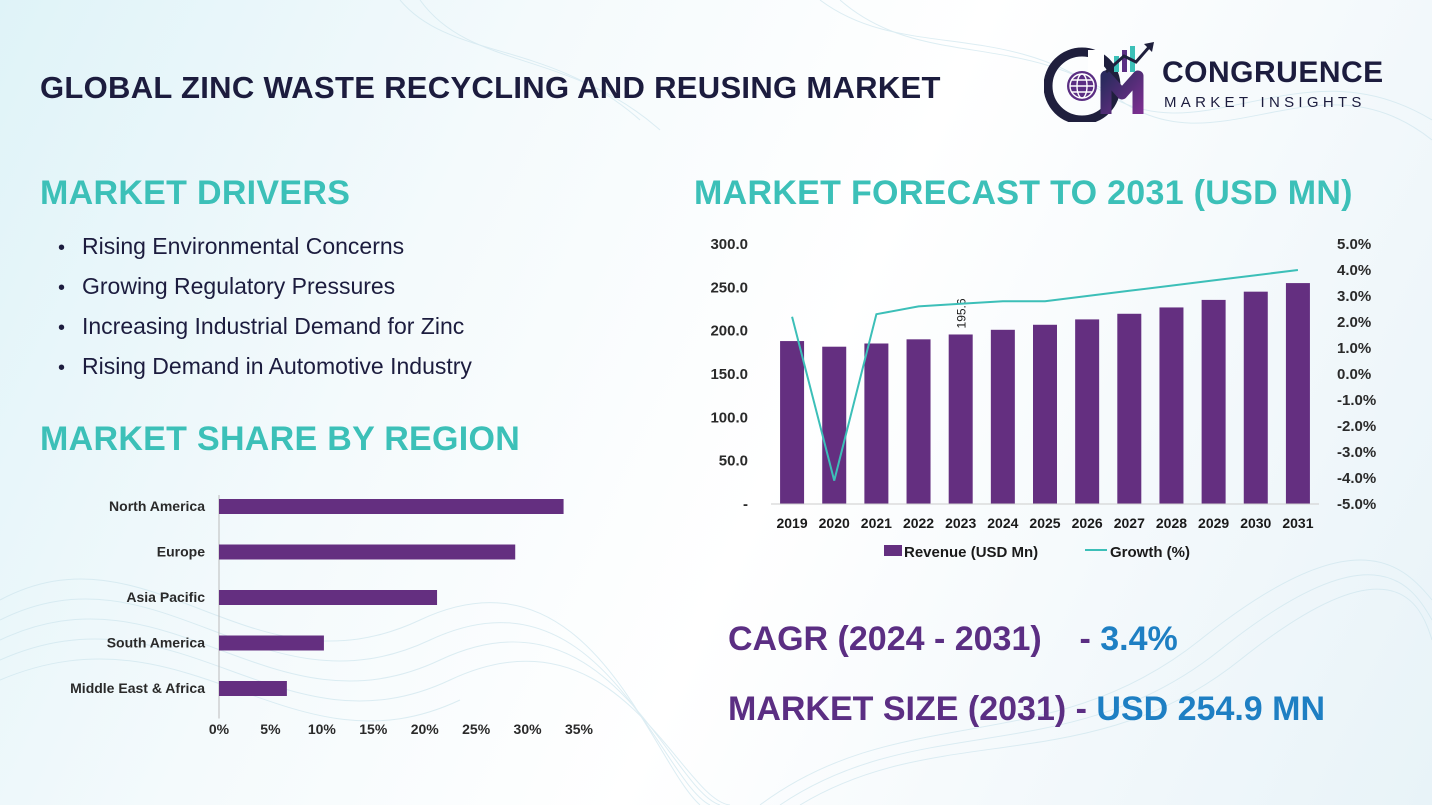  What do you see at coordinates (897, 709) in the screenshot?
I see `market-size-label: MARKET SIZE (2031)` at bounding box center [897, 709].